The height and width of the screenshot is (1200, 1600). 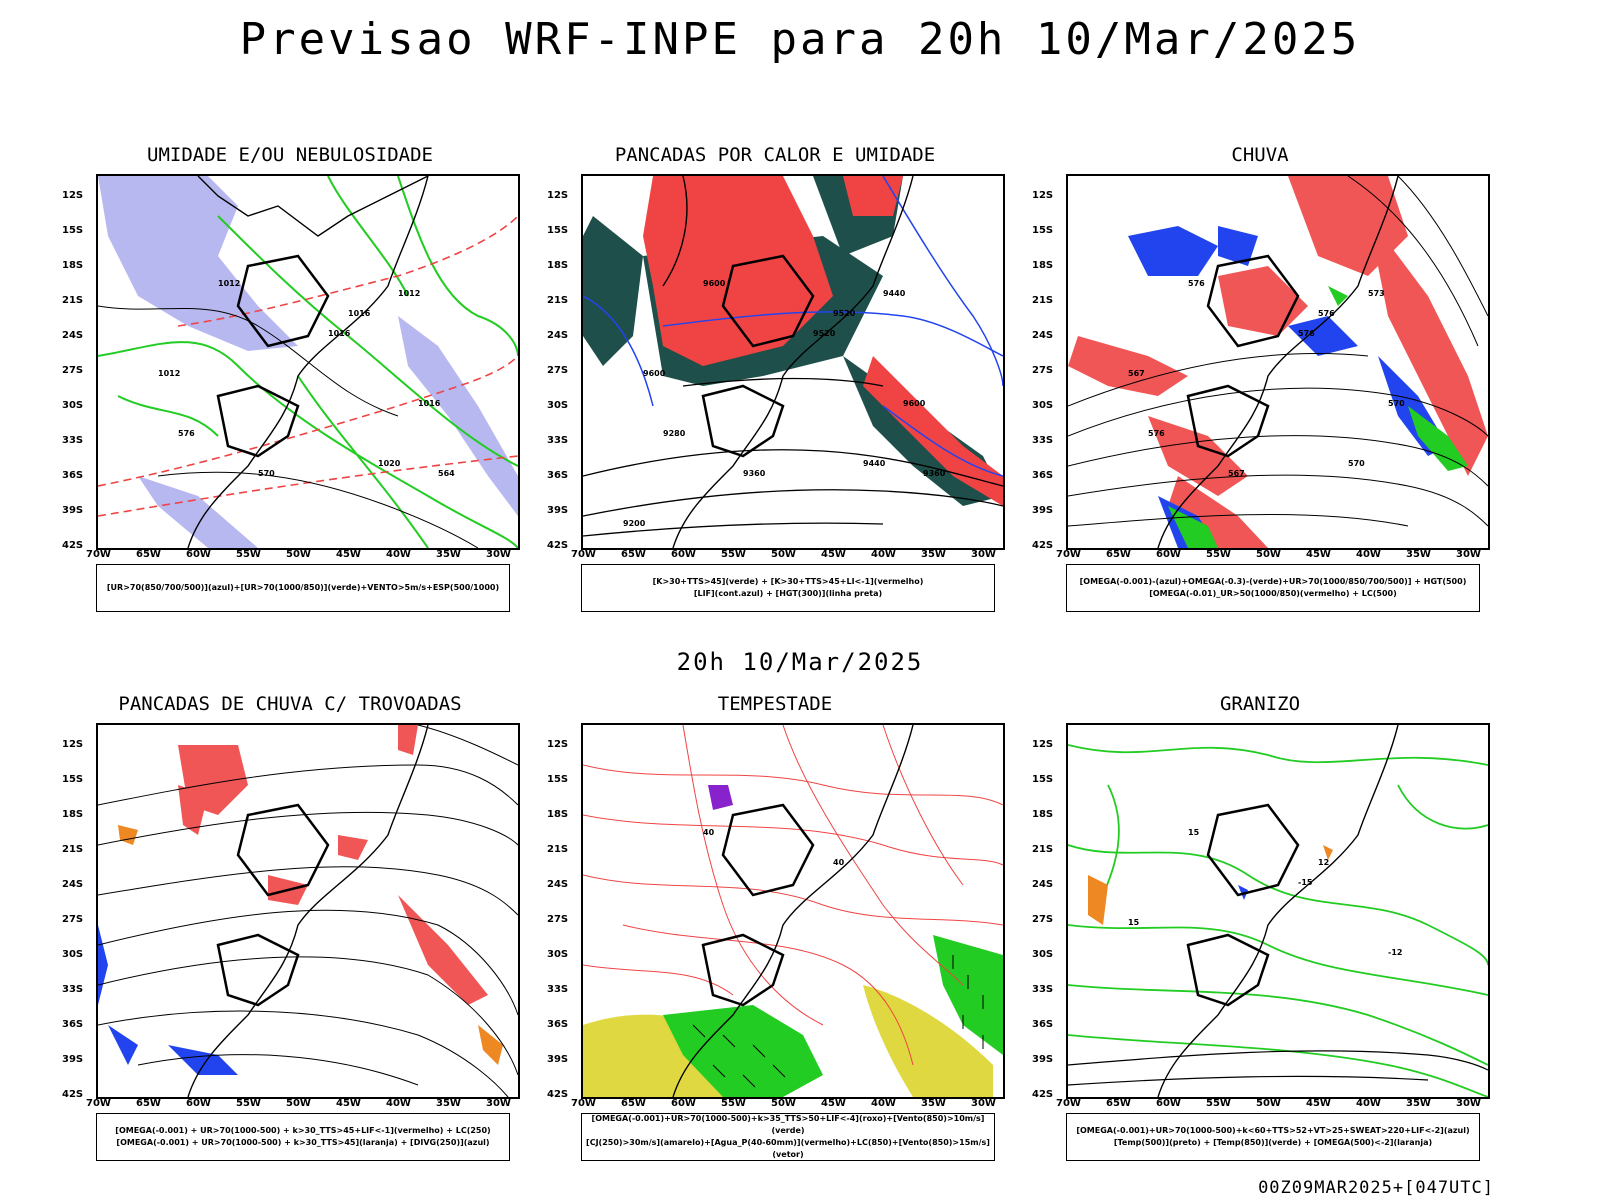 What do you see at coordinates (168, 1000) in the screenshot?
I see `blue-divergence-area` at bounding box center [168, 1000].